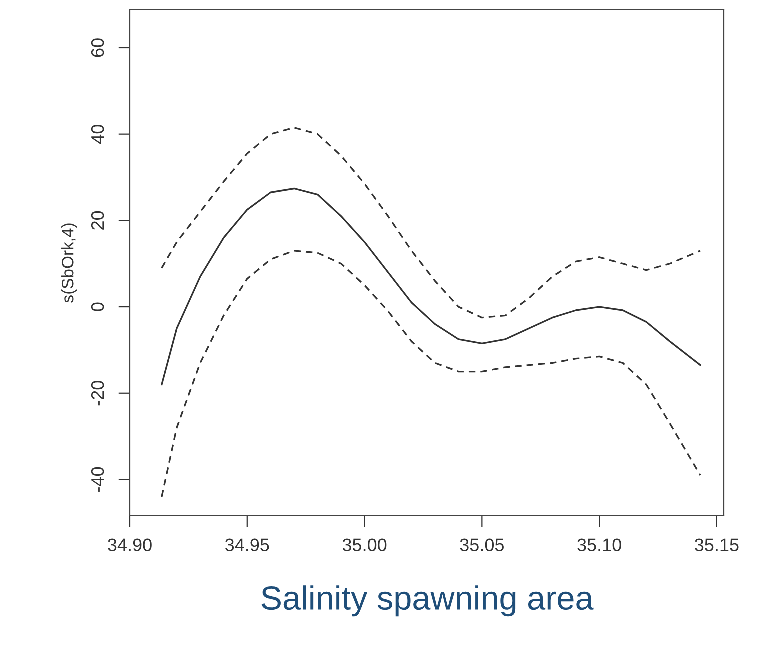 Image resolution: width=765 pixels, height=653 pixels. I want to click on y-tick-label: 20, so click(97, 220).